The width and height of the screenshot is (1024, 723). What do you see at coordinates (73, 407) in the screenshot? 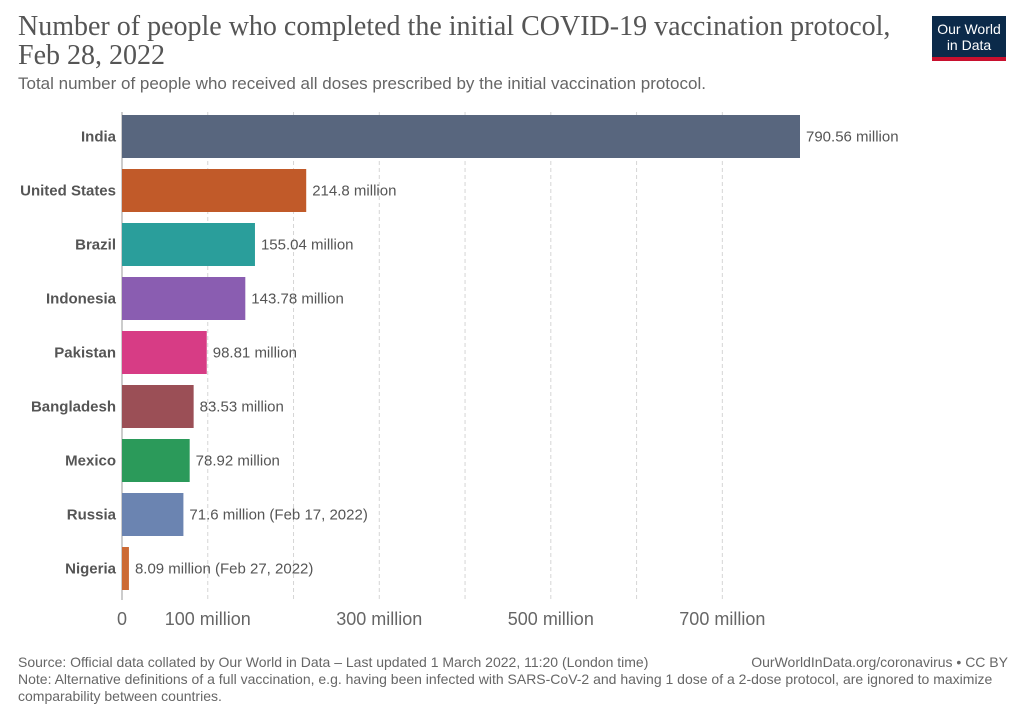
I see `category-label: Bangladesh` at bounding box center [73, 407].